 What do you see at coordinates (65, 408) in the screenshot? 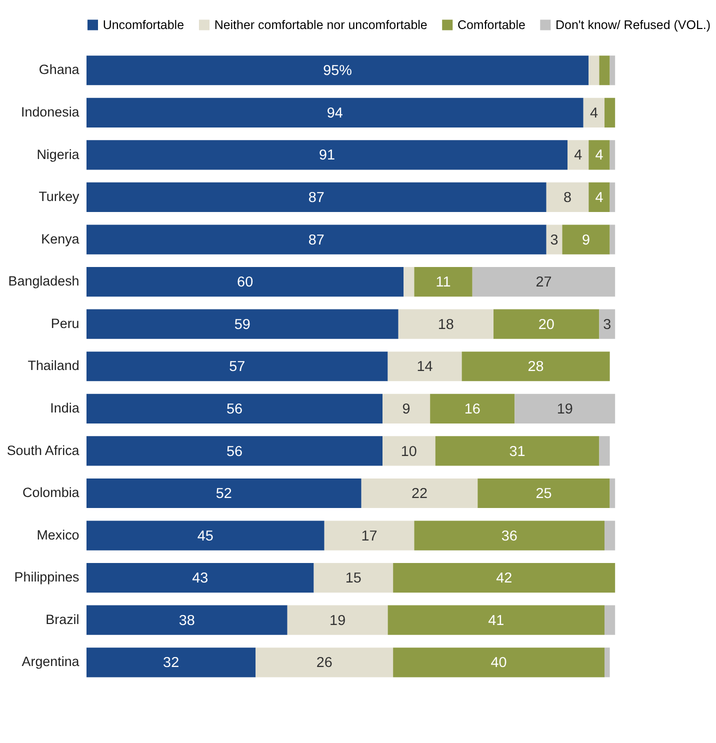
I see `y-tick-label: India` at bounding box center [65, 408].